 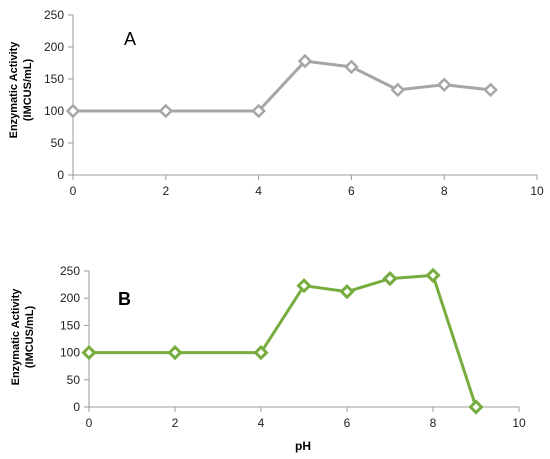 I want to click on chart-b-xlabel: pH, so click(x=303, y=446).